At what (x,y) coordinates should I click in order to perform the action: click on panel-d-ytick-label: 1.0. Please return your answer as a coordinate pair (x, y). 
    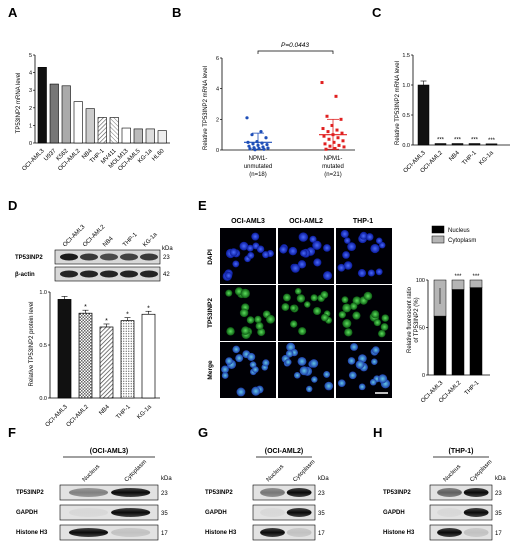
    Looking at the image, I should click on (43, 293).